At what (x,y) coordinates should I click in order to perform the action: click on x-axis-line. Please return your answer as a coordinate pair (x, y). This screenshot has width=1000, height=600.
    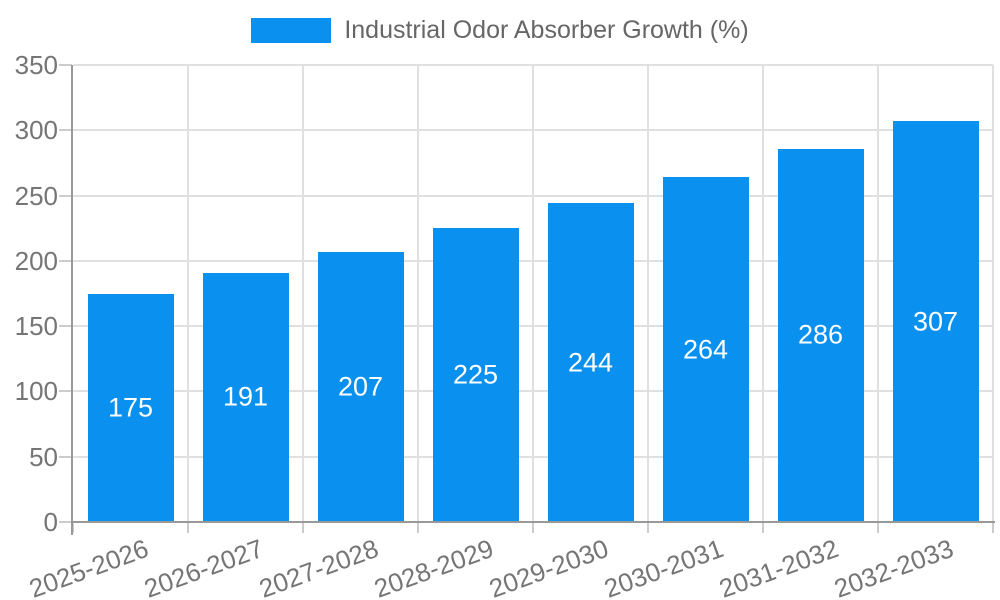
    Looking at the image, I should click on (533, 522).